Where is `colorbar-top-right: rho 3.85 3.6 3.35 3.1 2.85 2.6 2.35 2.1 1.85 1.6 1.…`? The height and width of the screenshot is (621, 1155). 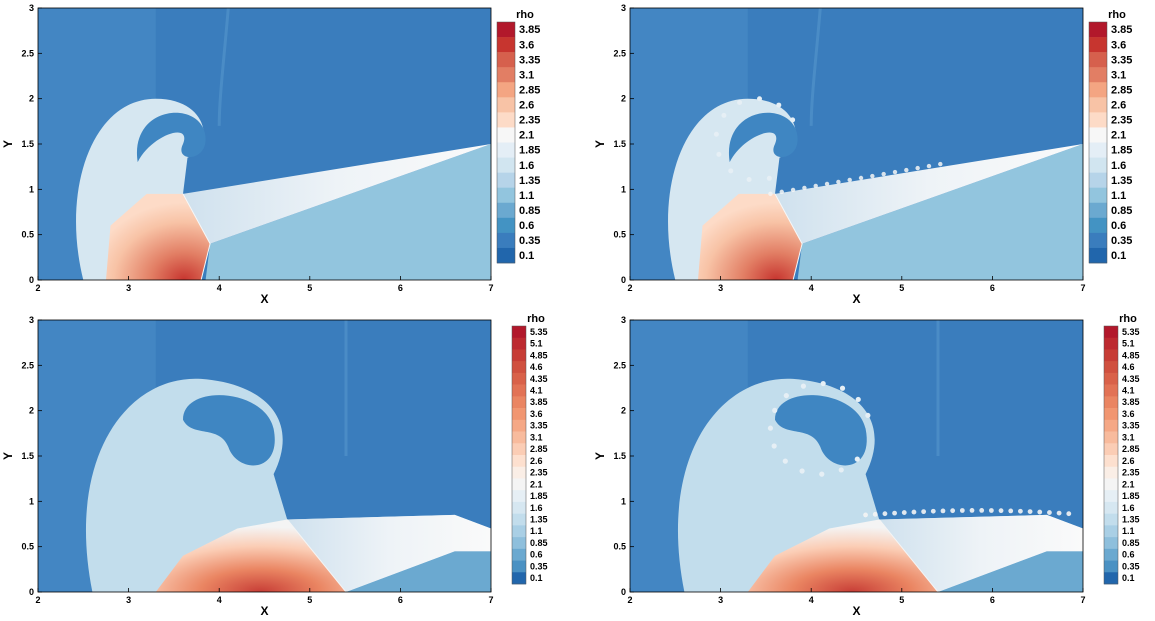 colorbar-top-right: rho 3.85 3.6 3.35 3.1 2.85 2.6 2.35 2.1 1.85 1.6 1.… is located at coordinates (1110, 136).